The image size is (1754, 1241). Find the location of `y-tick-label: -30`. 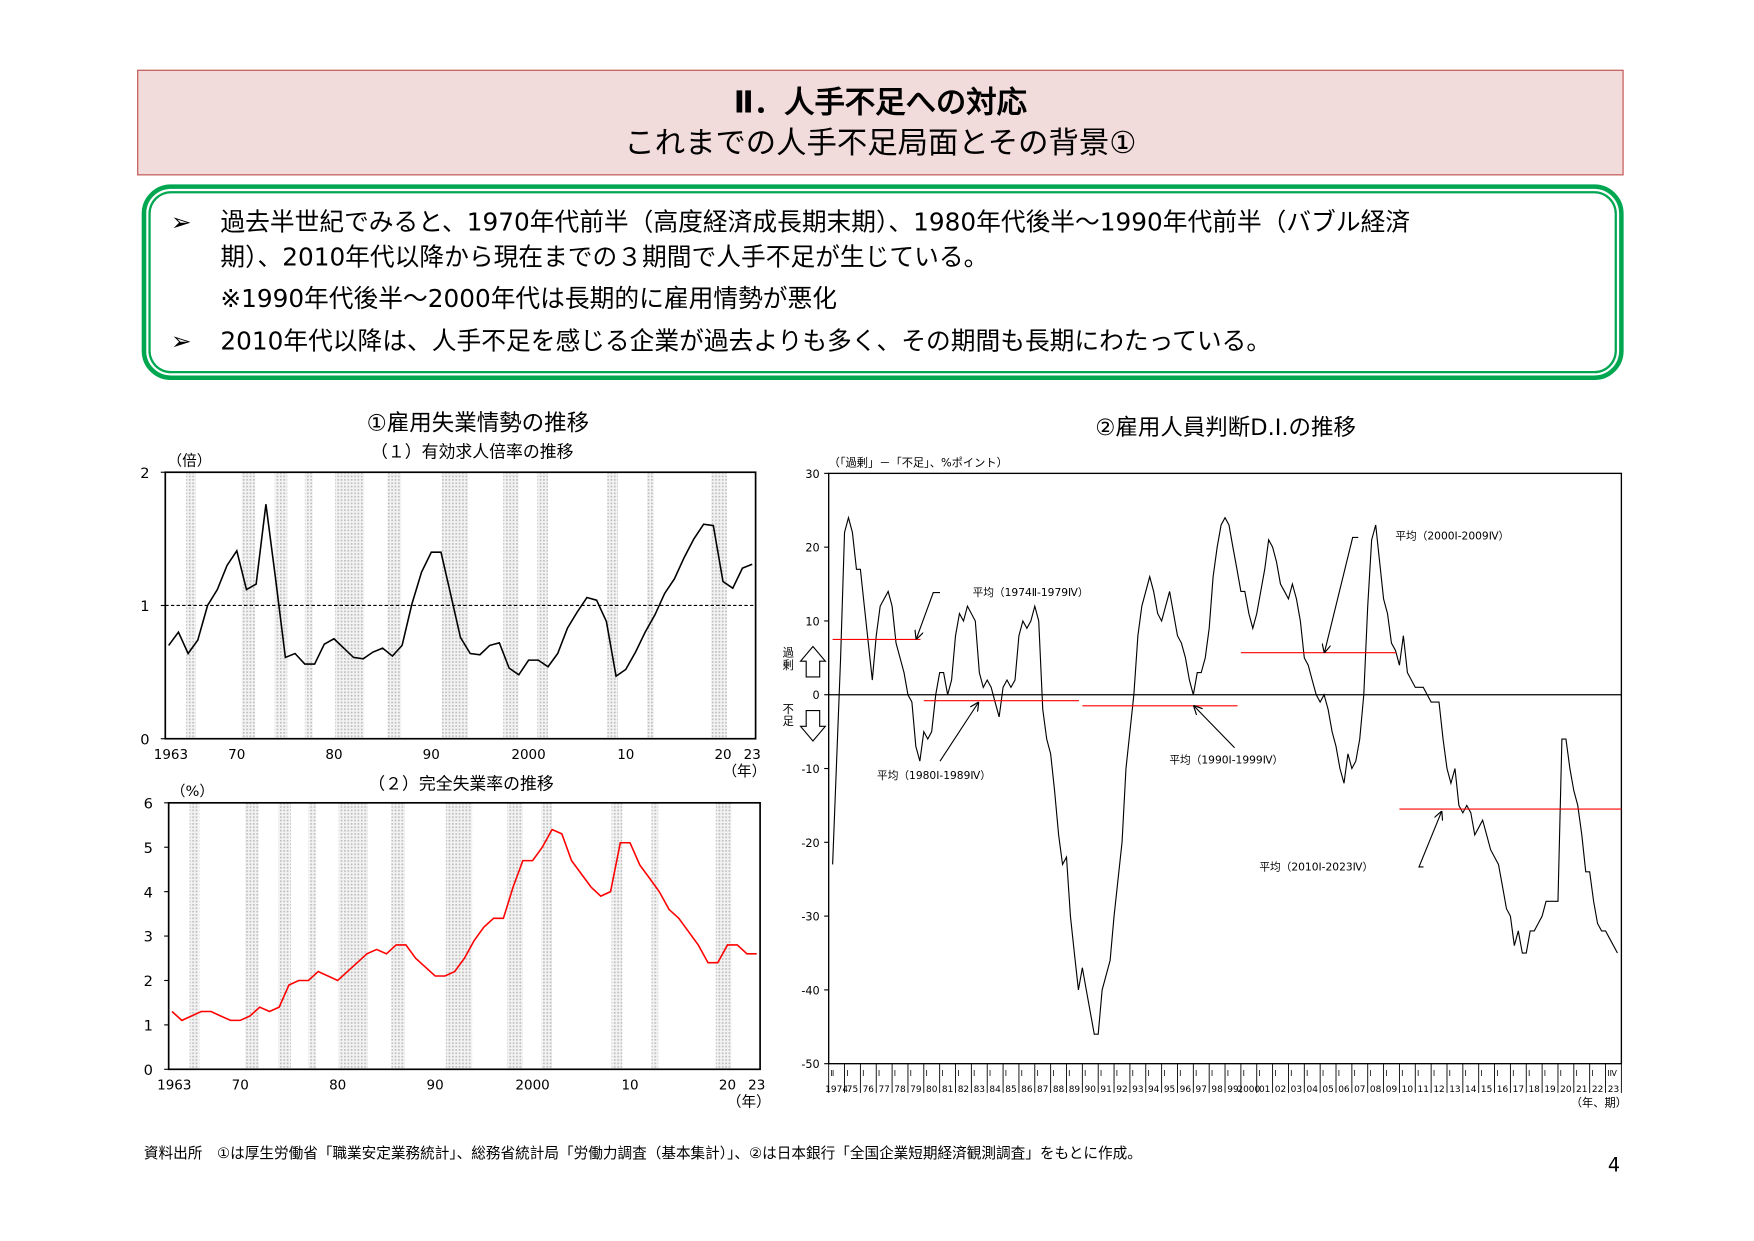

y-tick-label: -30 is located at coordinates (810, 917).